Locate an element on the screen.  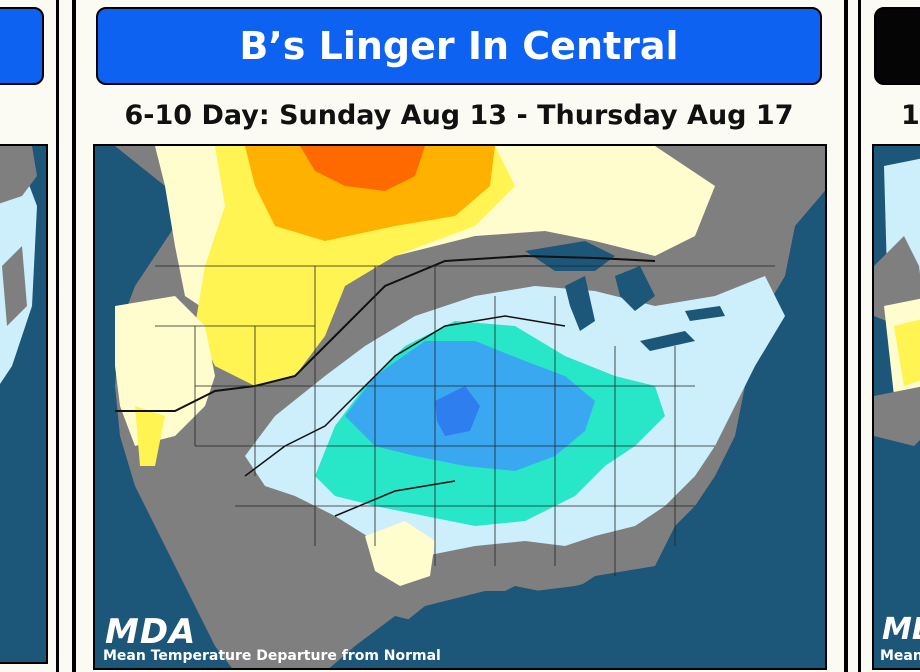
mda-logo: MDA is located at coordinates (150, 632).